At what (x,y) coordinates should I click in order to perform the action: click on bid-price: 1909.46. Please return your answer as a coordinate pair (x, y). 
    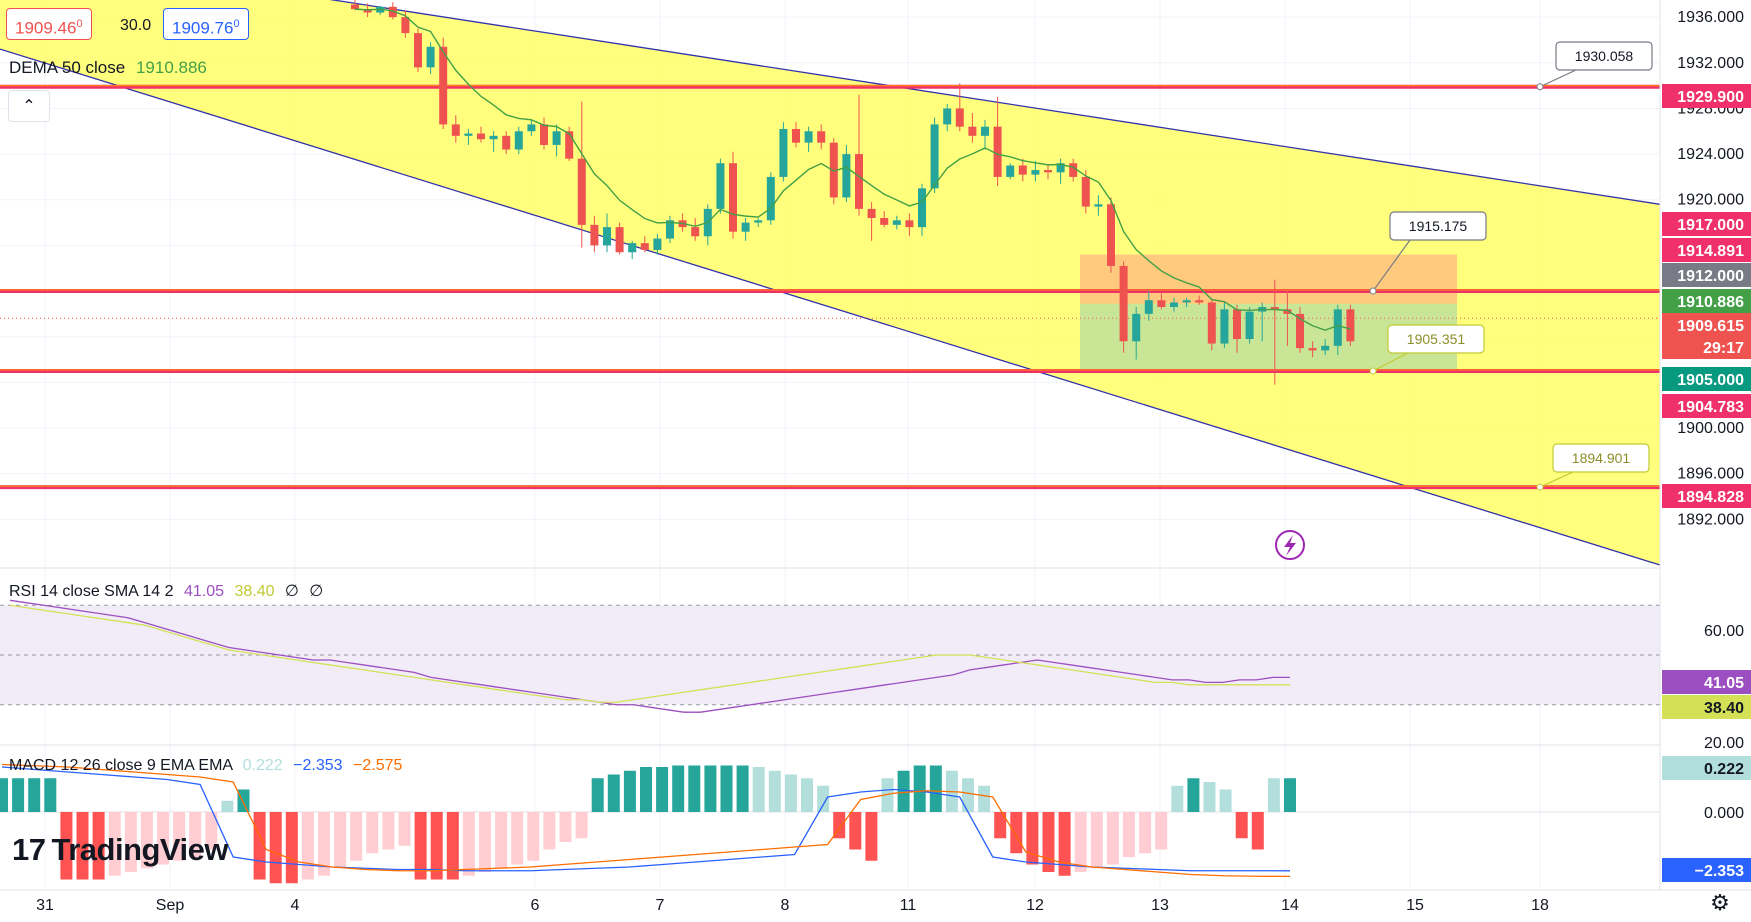
    Looking at the image, I should click on (46, 28).